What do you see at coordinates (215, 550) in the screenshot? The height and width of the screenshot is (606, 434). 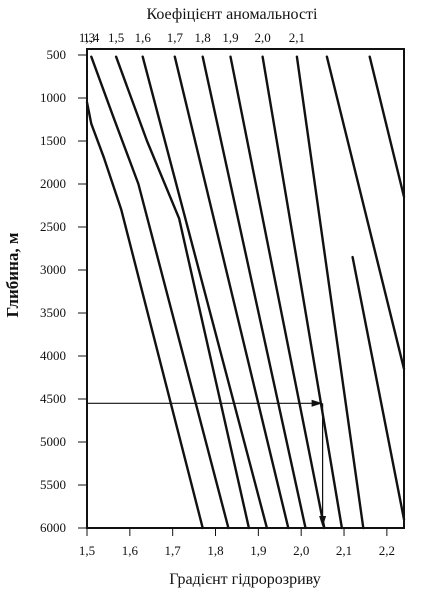 I see `x-tick-label: 1,8` at bounding box center [215, 550].